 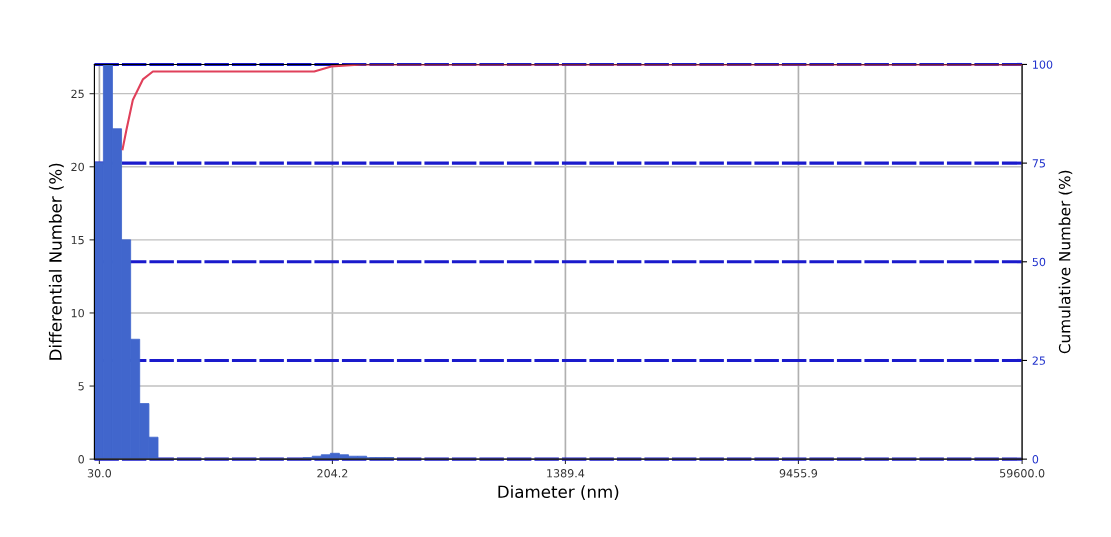 I want to click on x-tick-label: 9455.9, so click(x=798, y=473).